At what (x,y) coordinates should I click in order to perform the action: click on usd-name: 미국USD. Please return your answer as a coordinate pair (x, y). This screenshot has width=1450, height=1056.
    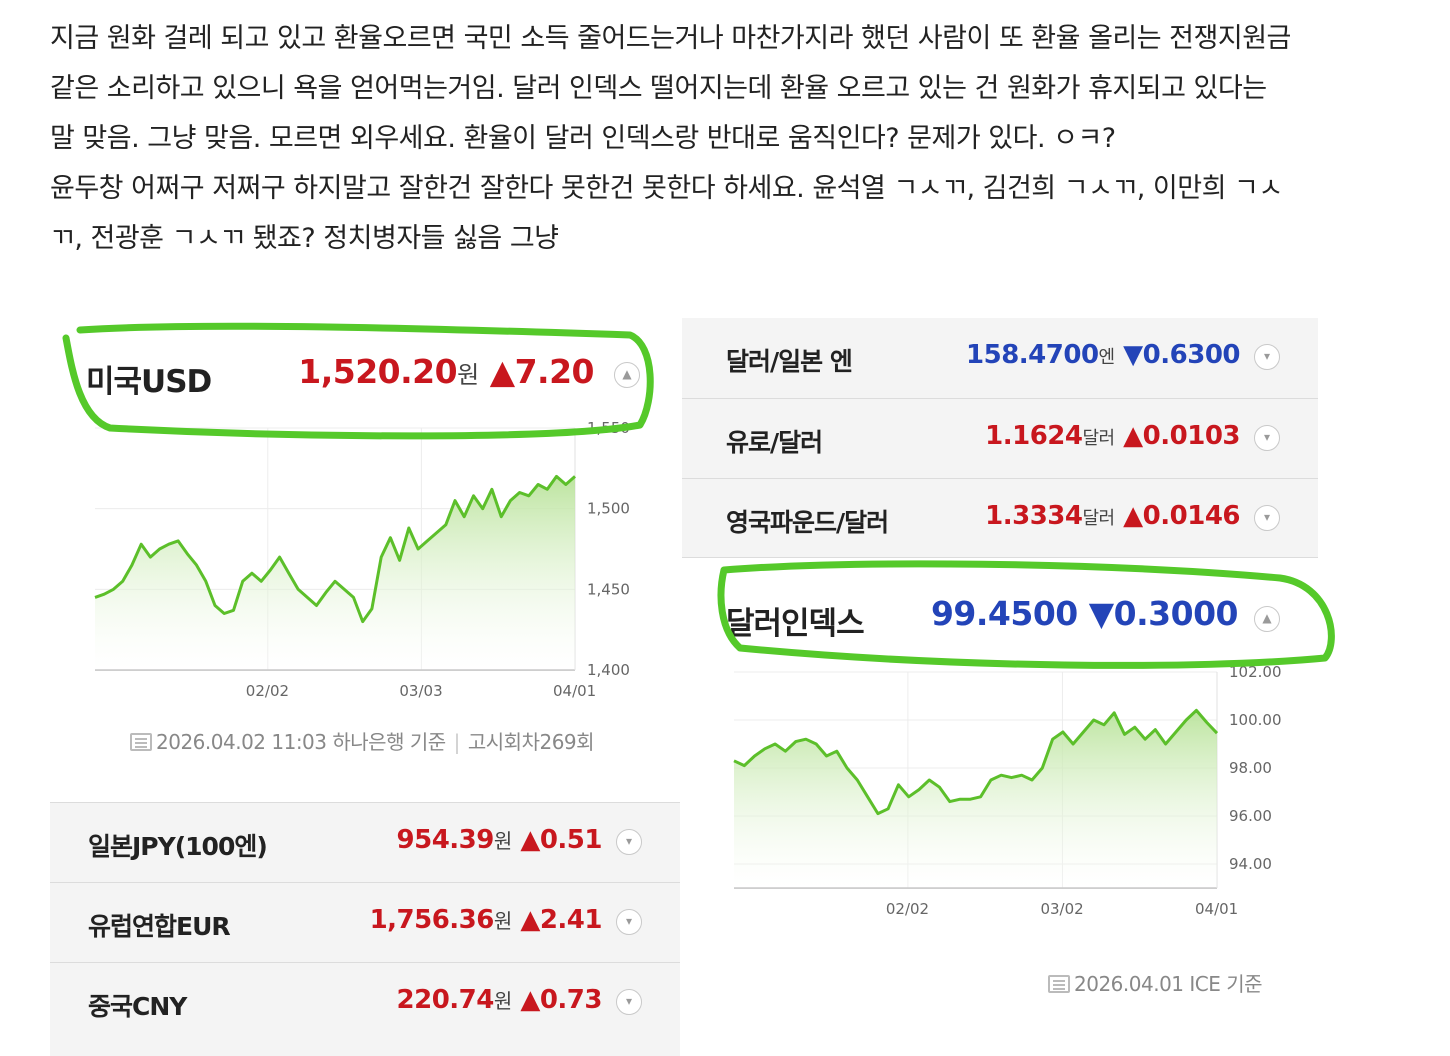
    Looking at the image, I should click on (149, 382).